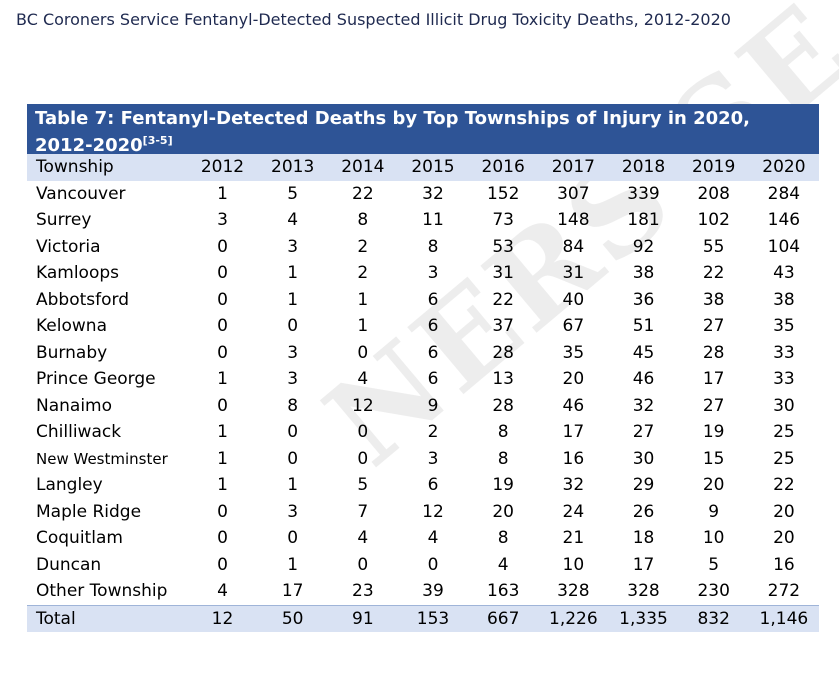 The height and width of the screenshot is (673, 839). I want to click on death-count-cell: 45, so click(643, 352).